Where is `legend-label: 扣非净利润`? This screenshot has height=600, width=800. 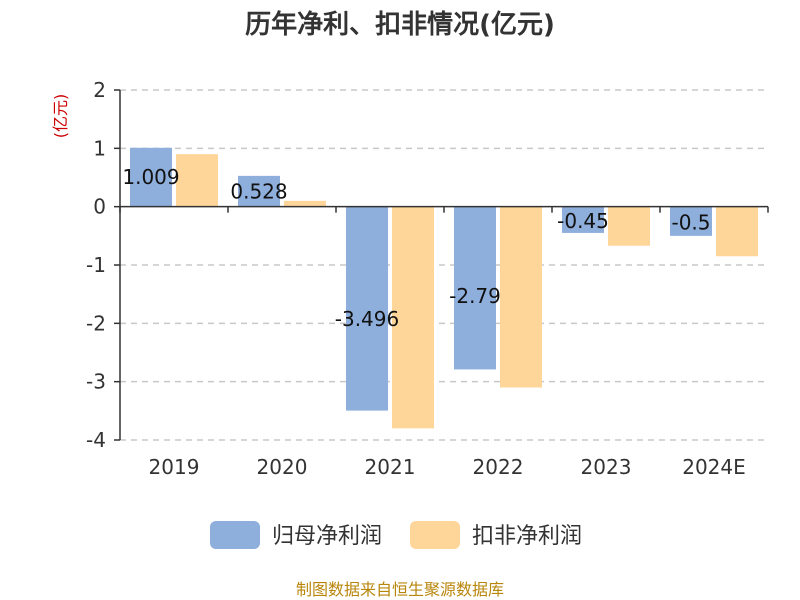 legend-label: 扣非净利润 is located at coordinates (527, 536).